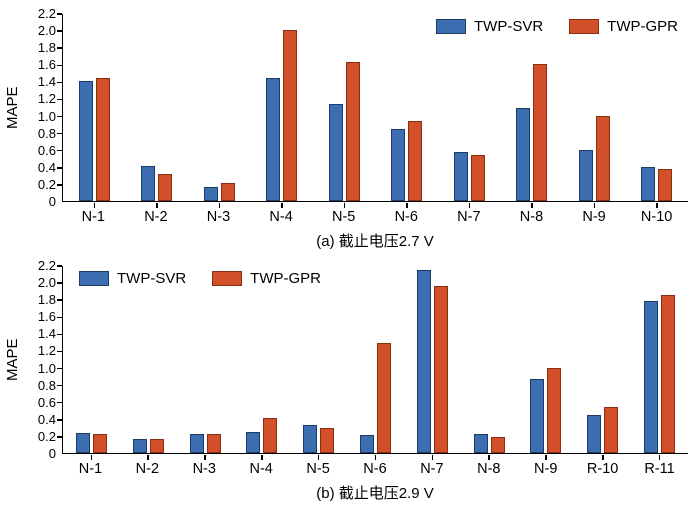 The image size is (700, 516). I want to click on x-label-N-5: N-5, so click(343, 217).